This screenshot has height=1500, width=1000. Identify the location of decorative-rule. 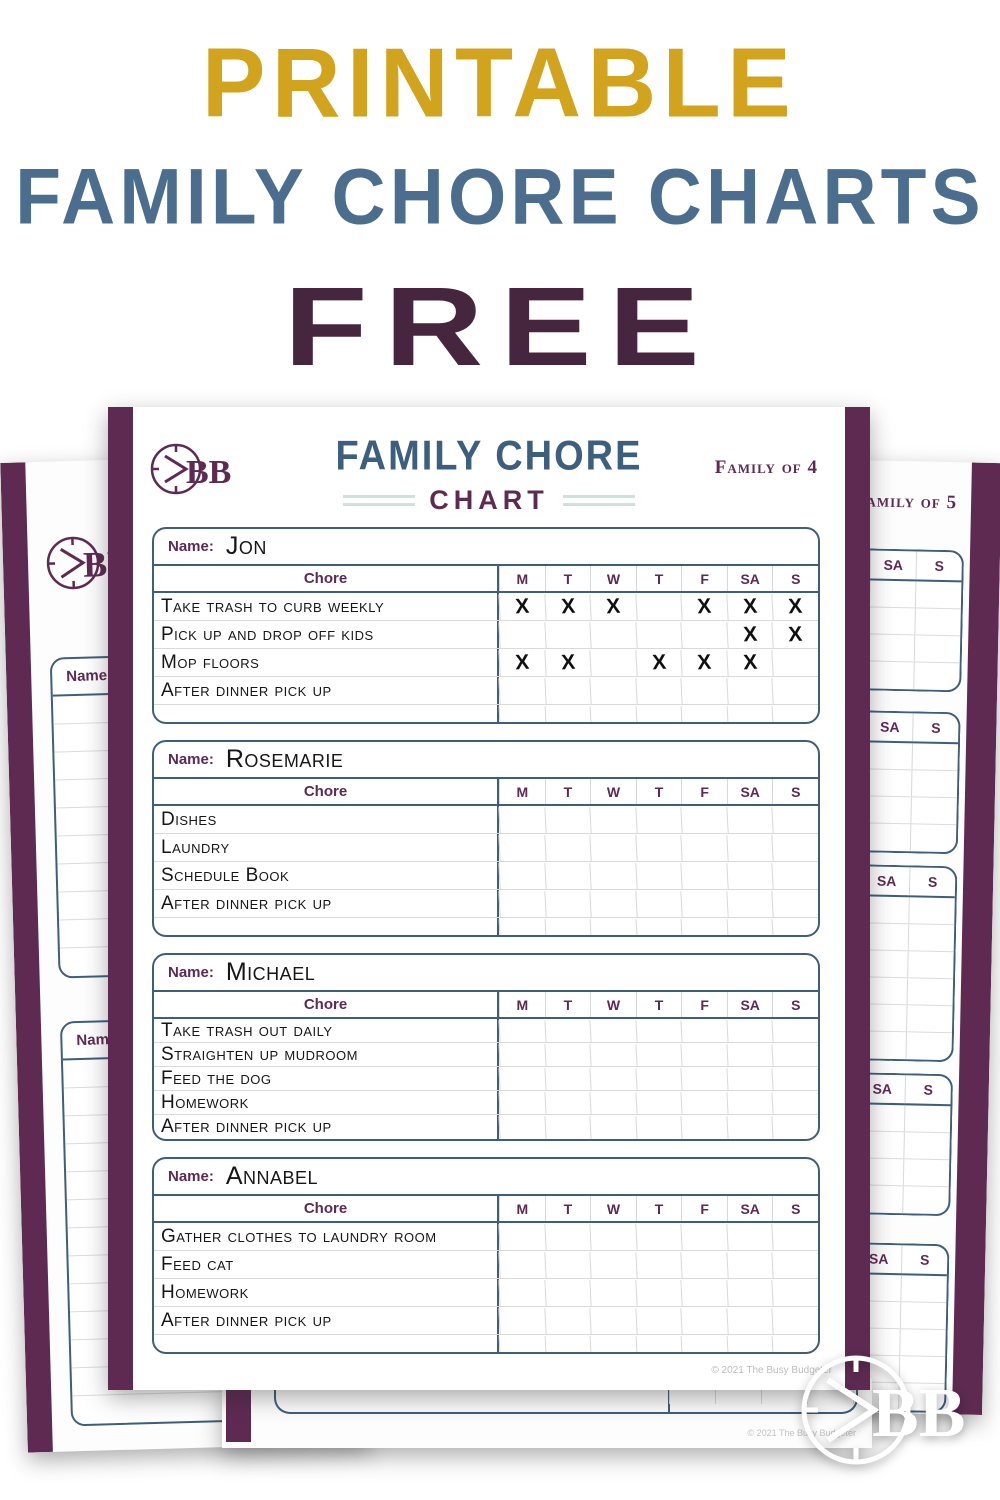
(379, 500).